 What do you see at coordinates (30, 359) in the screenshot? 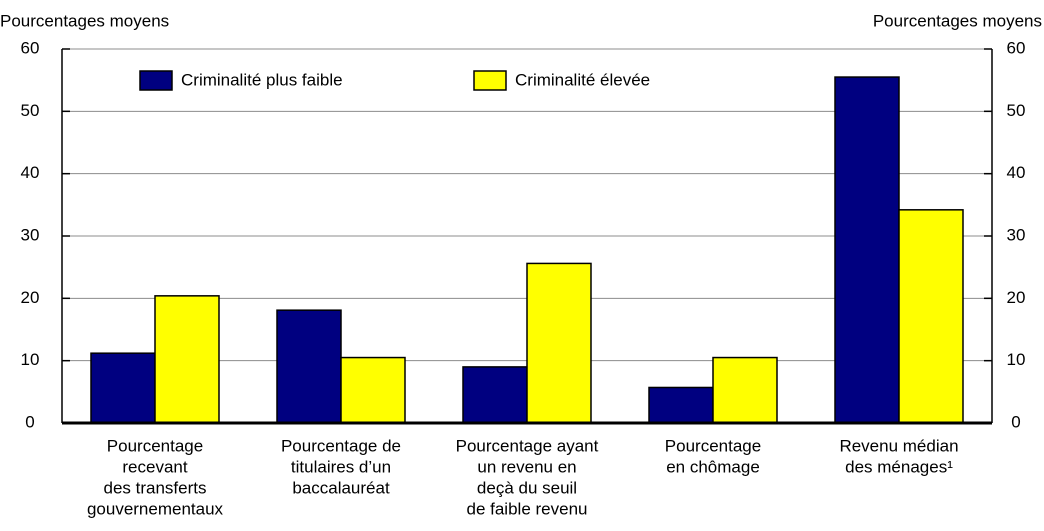
I see `y-tick-label: 10` at bounding box center [30, 359].